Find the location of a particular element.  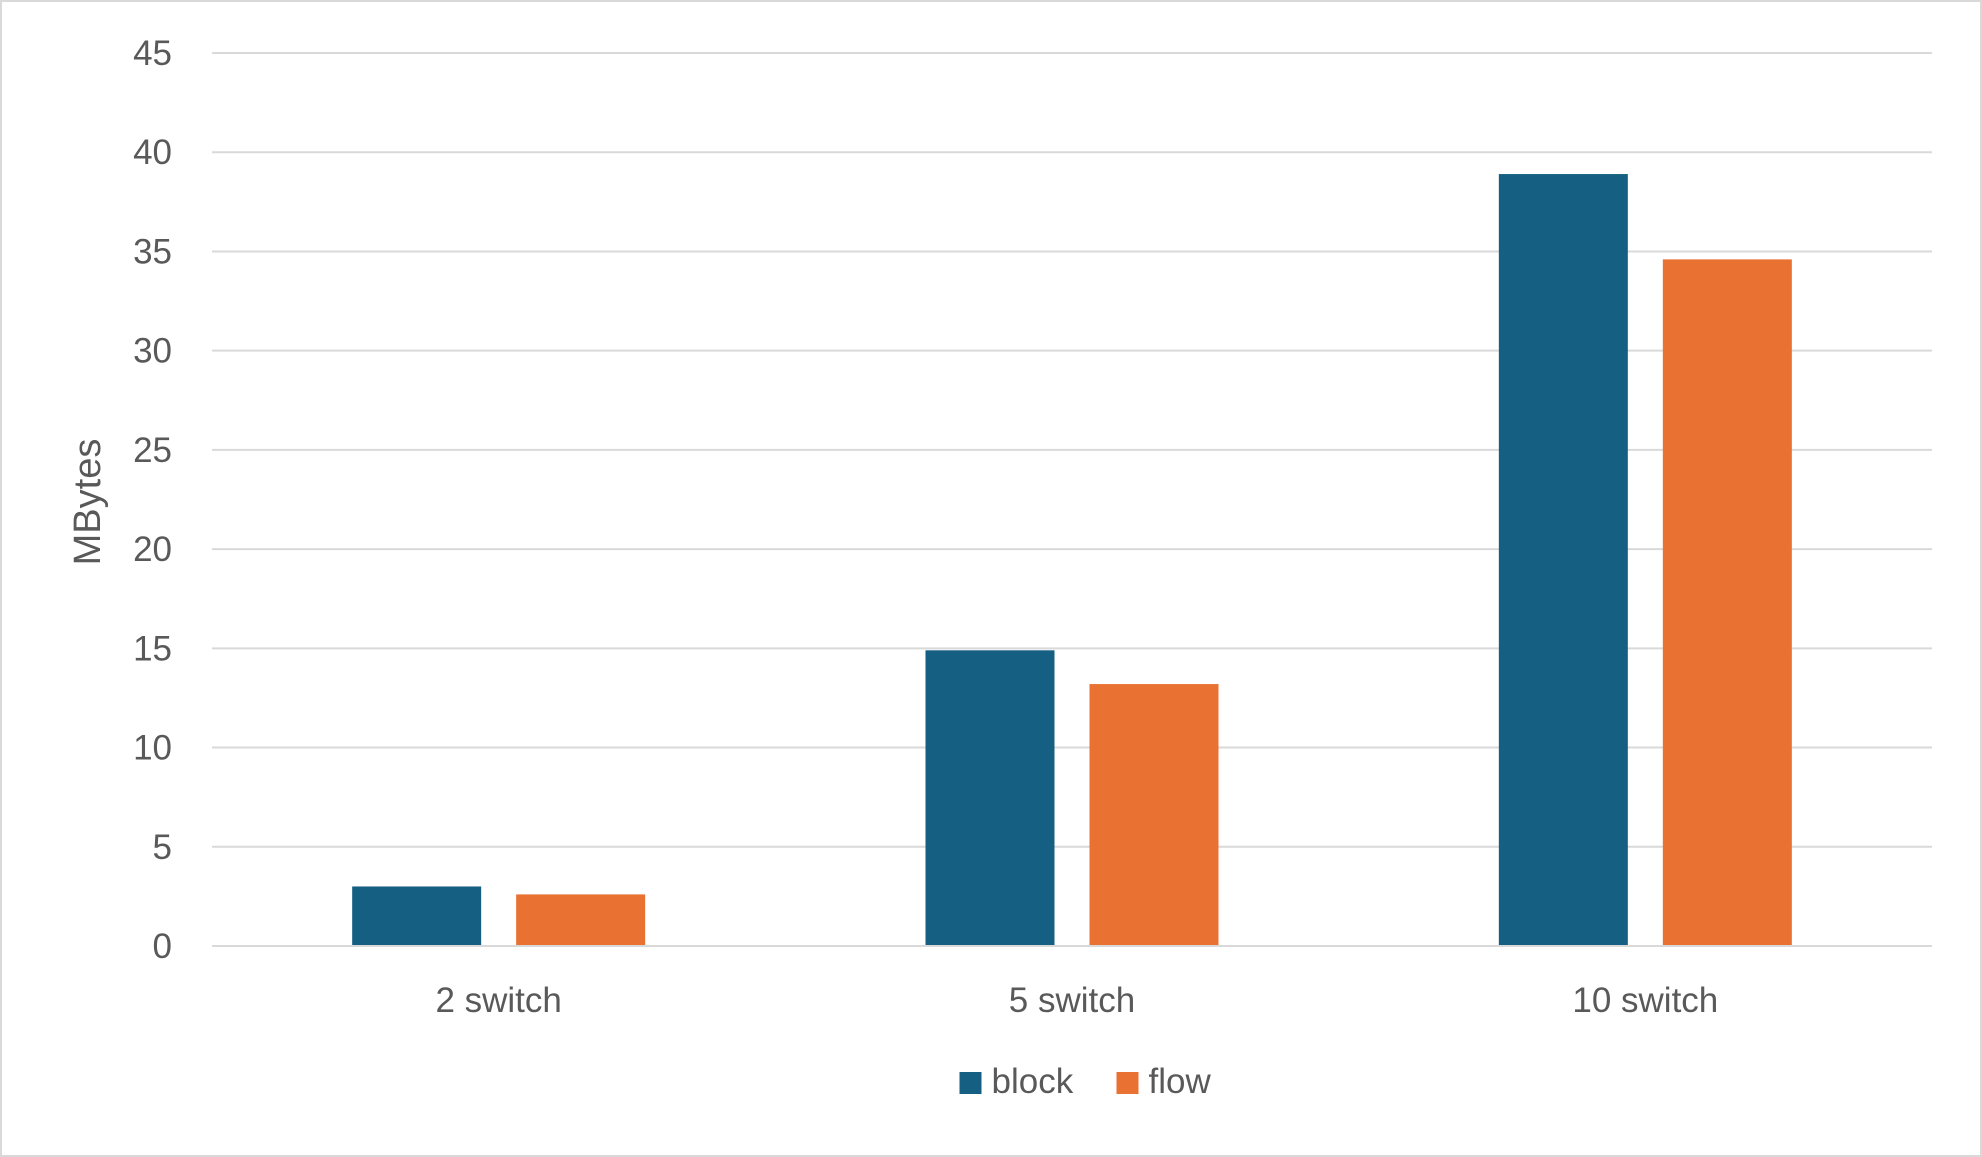

y-tick-label: 25 is located at coordinates (152, 450).